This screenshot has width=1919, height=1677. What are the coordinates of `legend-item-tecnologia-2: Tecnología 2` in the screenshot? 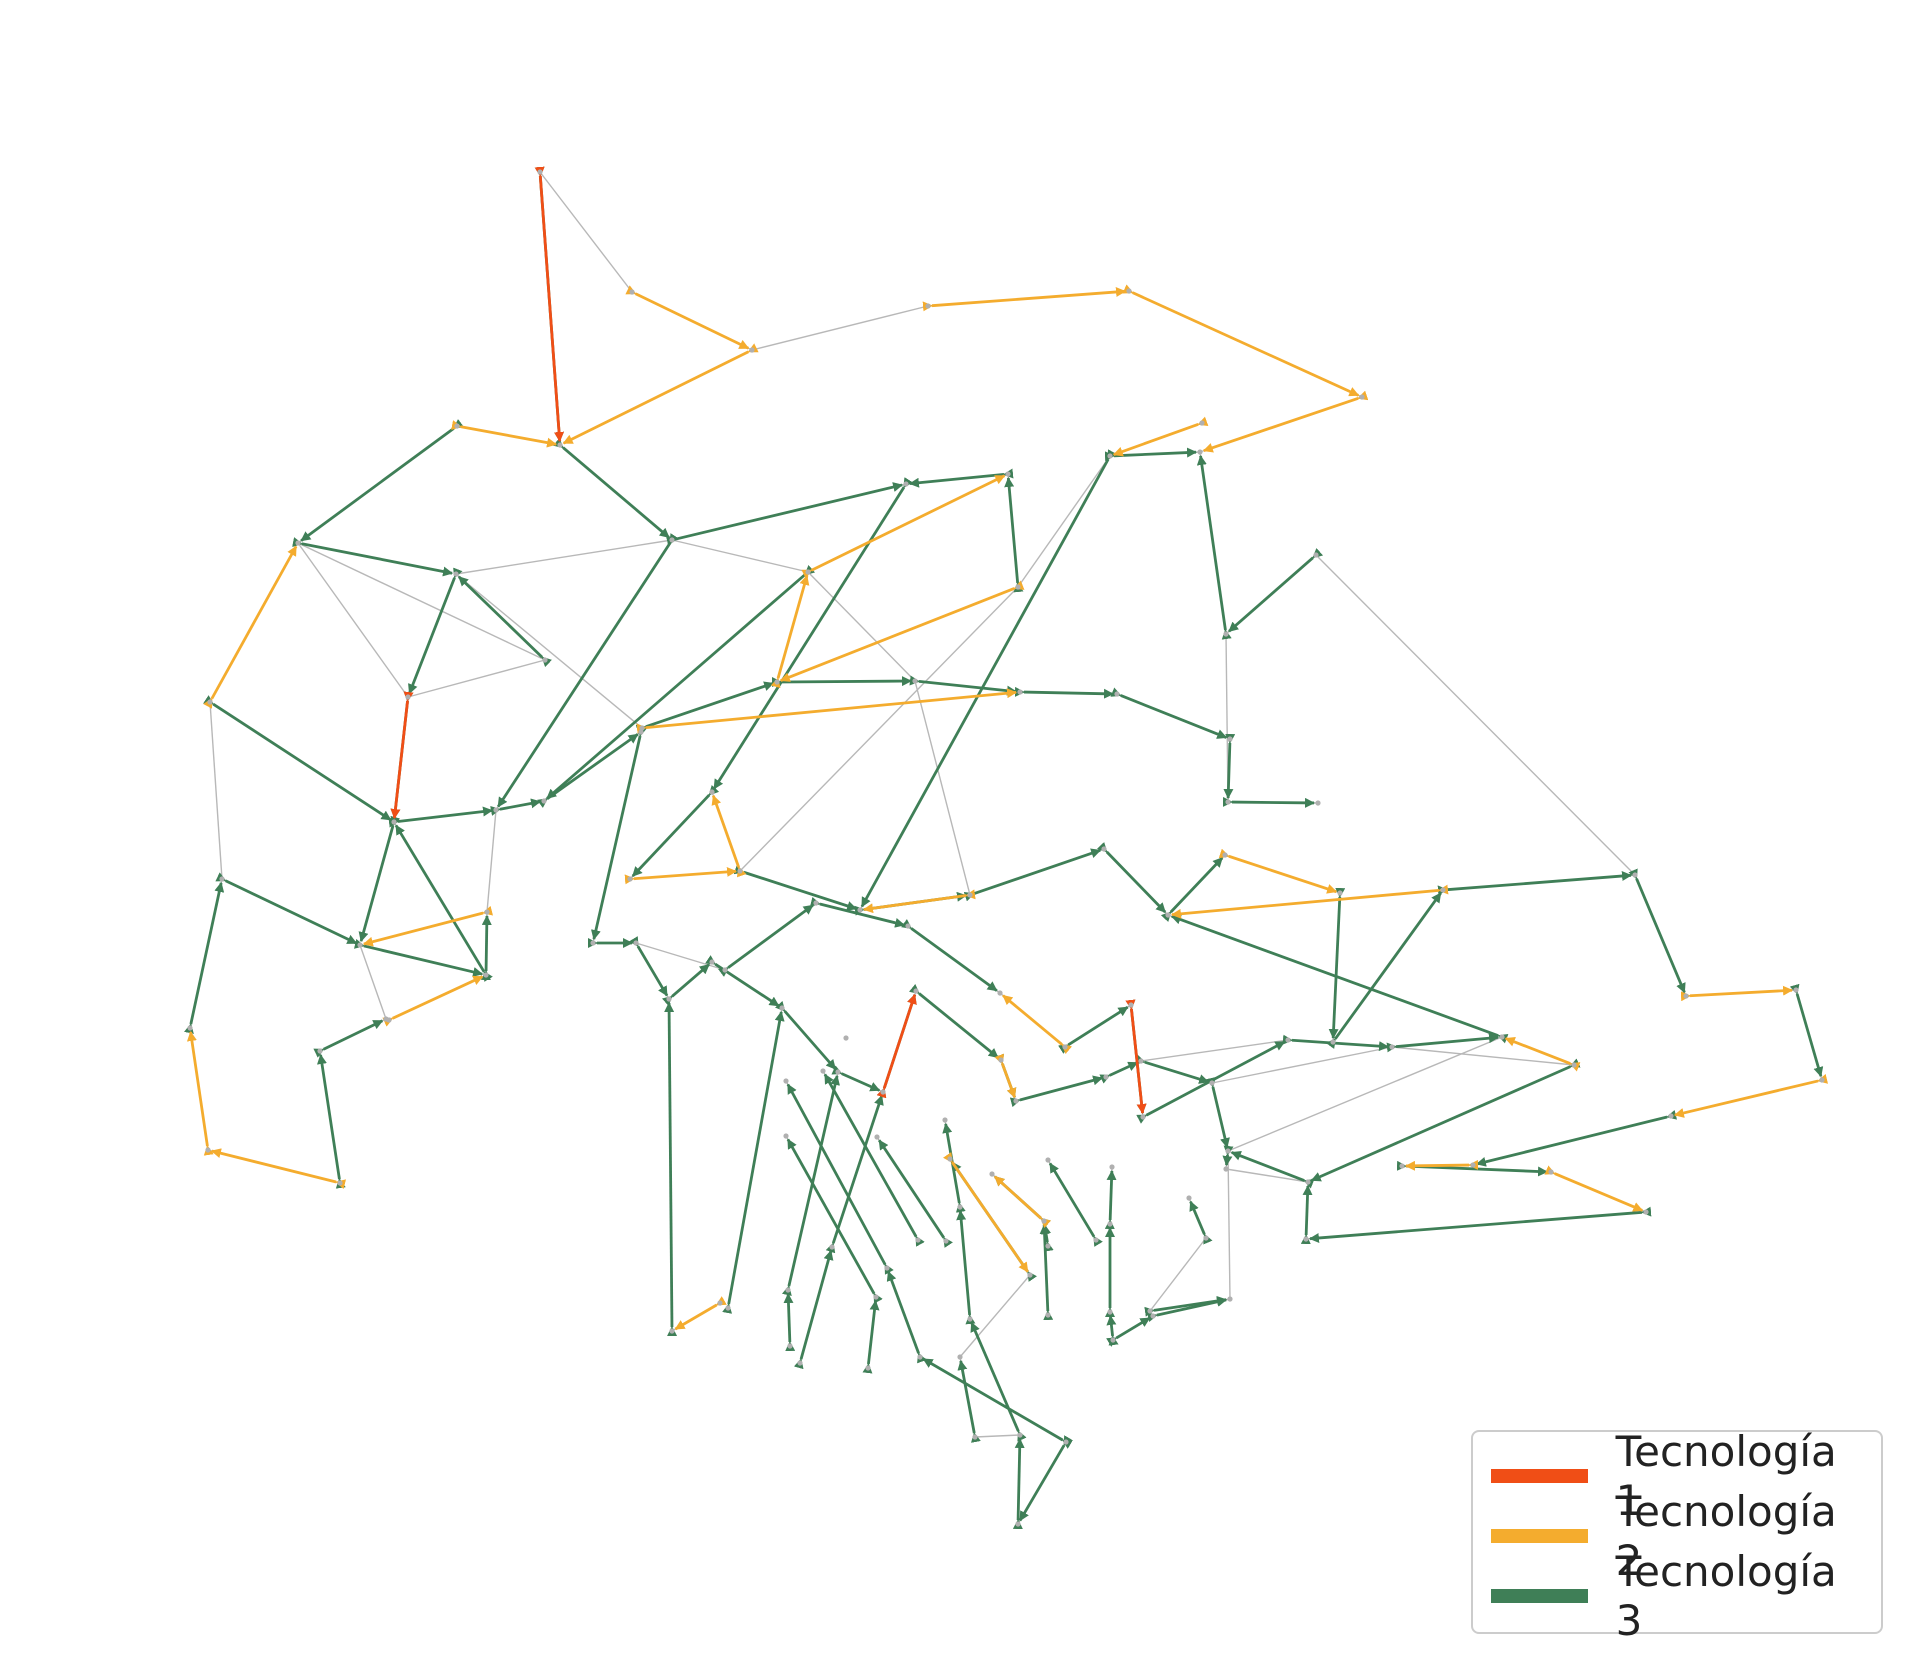 It's located at (1677, 1536).